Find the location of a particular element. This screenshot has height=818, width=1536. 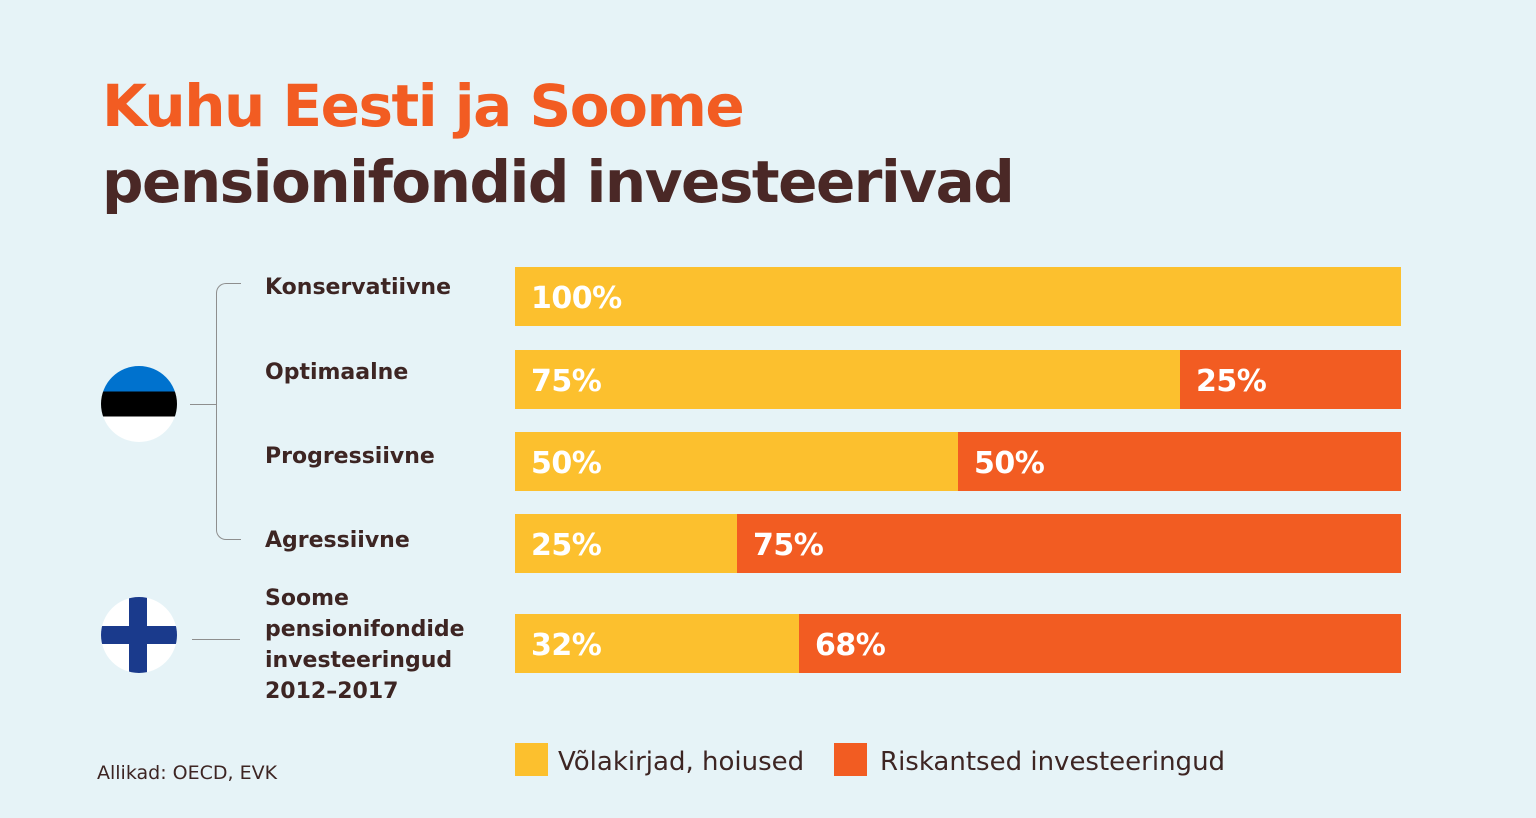

category-label-konservatiivne: Konservatiivne is located at coordinates (358, 287).